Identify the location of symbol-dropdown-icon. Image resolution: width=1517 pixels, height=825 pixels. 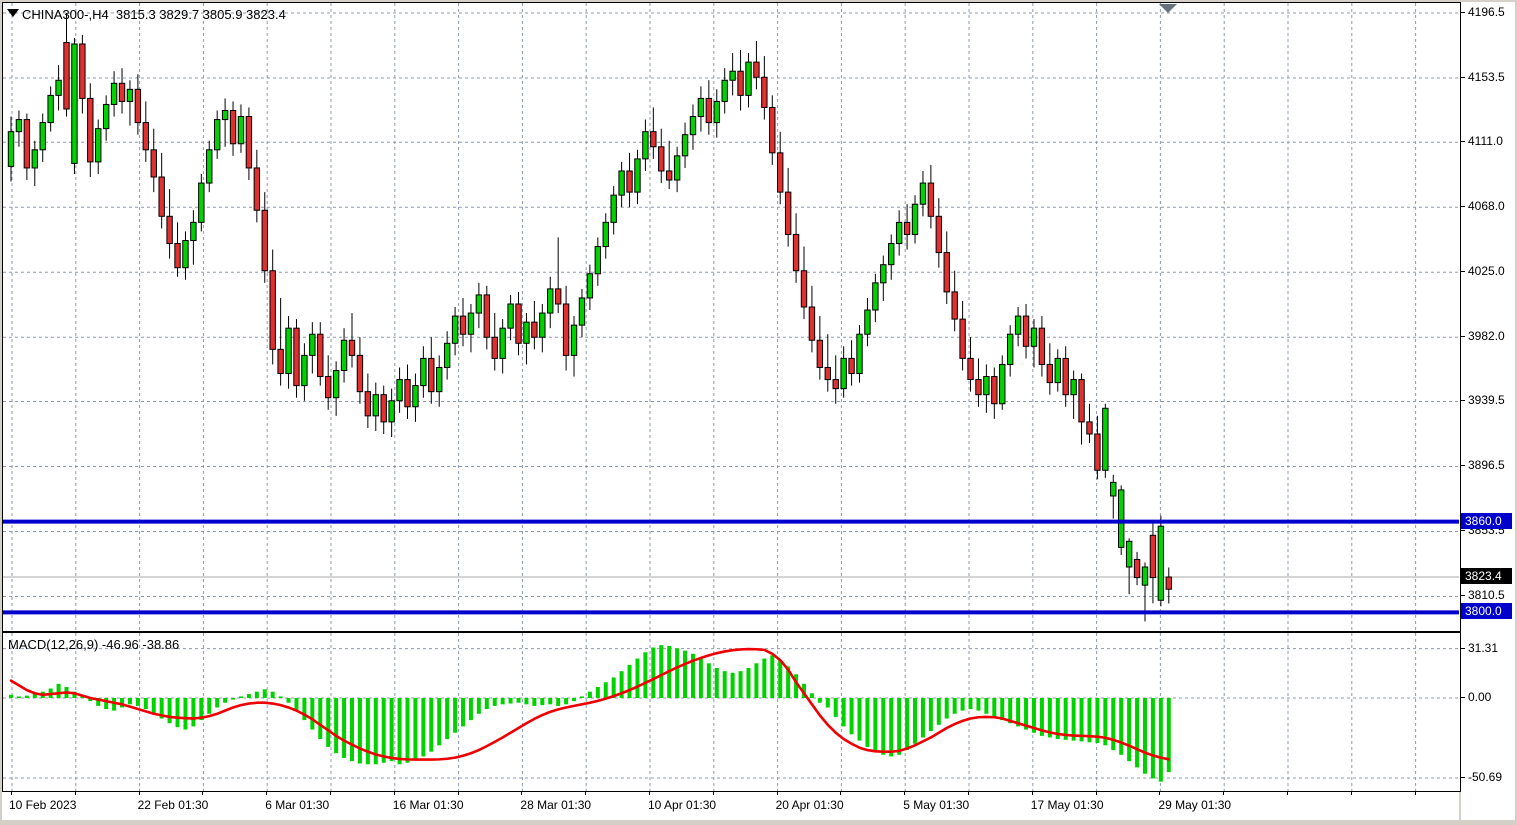
(13, 13).